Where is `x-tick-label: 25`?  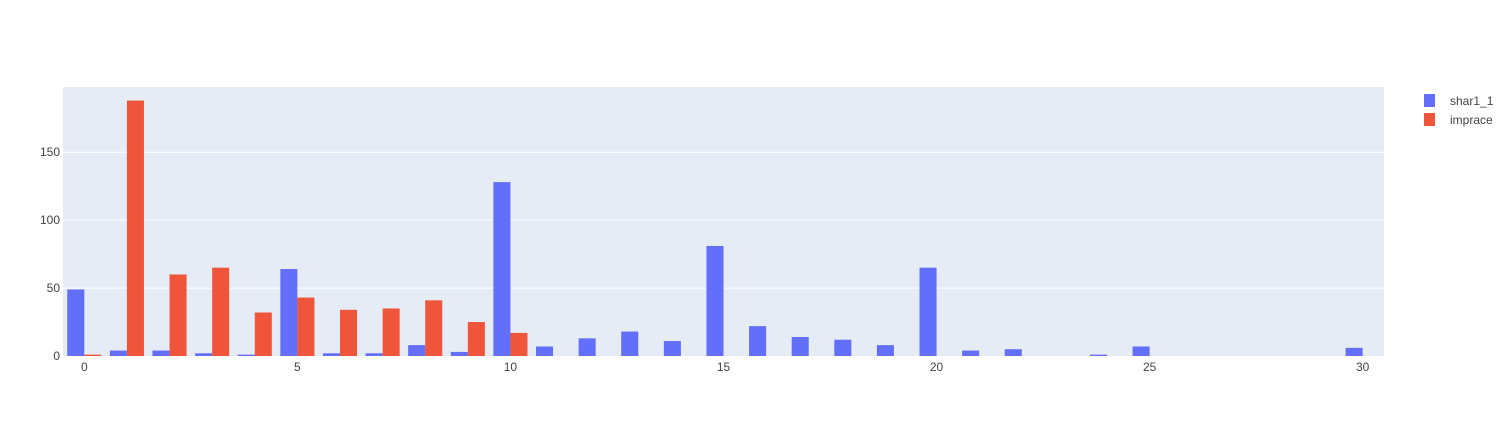
x-tick-label: 25 is located at coordinates (1150, 367).